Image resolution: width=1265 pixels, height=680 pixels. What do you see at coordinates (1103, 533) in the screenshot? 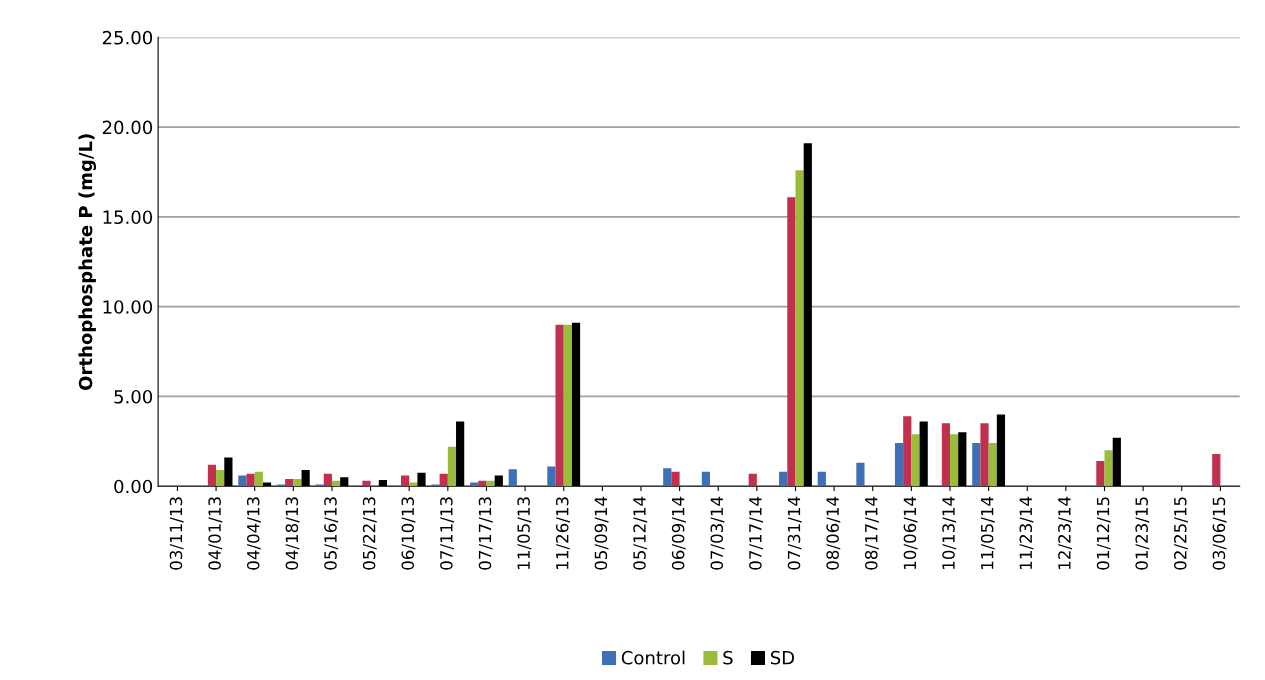
I see `x-tick-label: 01/12/15` at bounding box center [1103, 533].